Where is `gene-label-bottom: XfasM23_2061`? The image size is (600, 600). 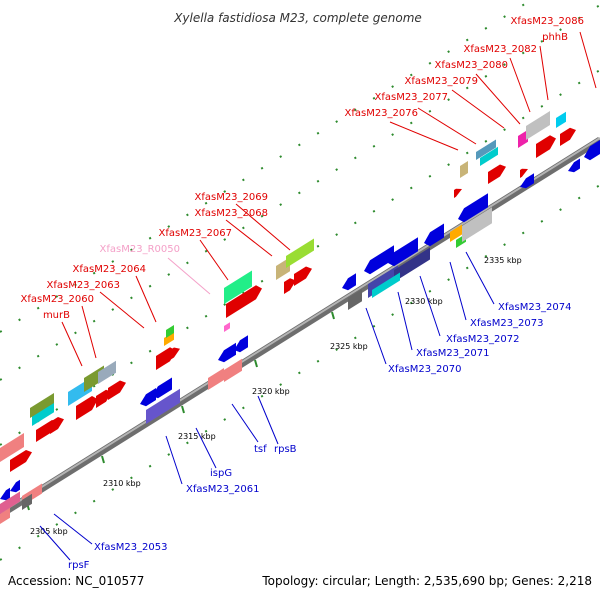 gene-label-bottom: XfasM23_2061 is located at coordinates (223, 489).